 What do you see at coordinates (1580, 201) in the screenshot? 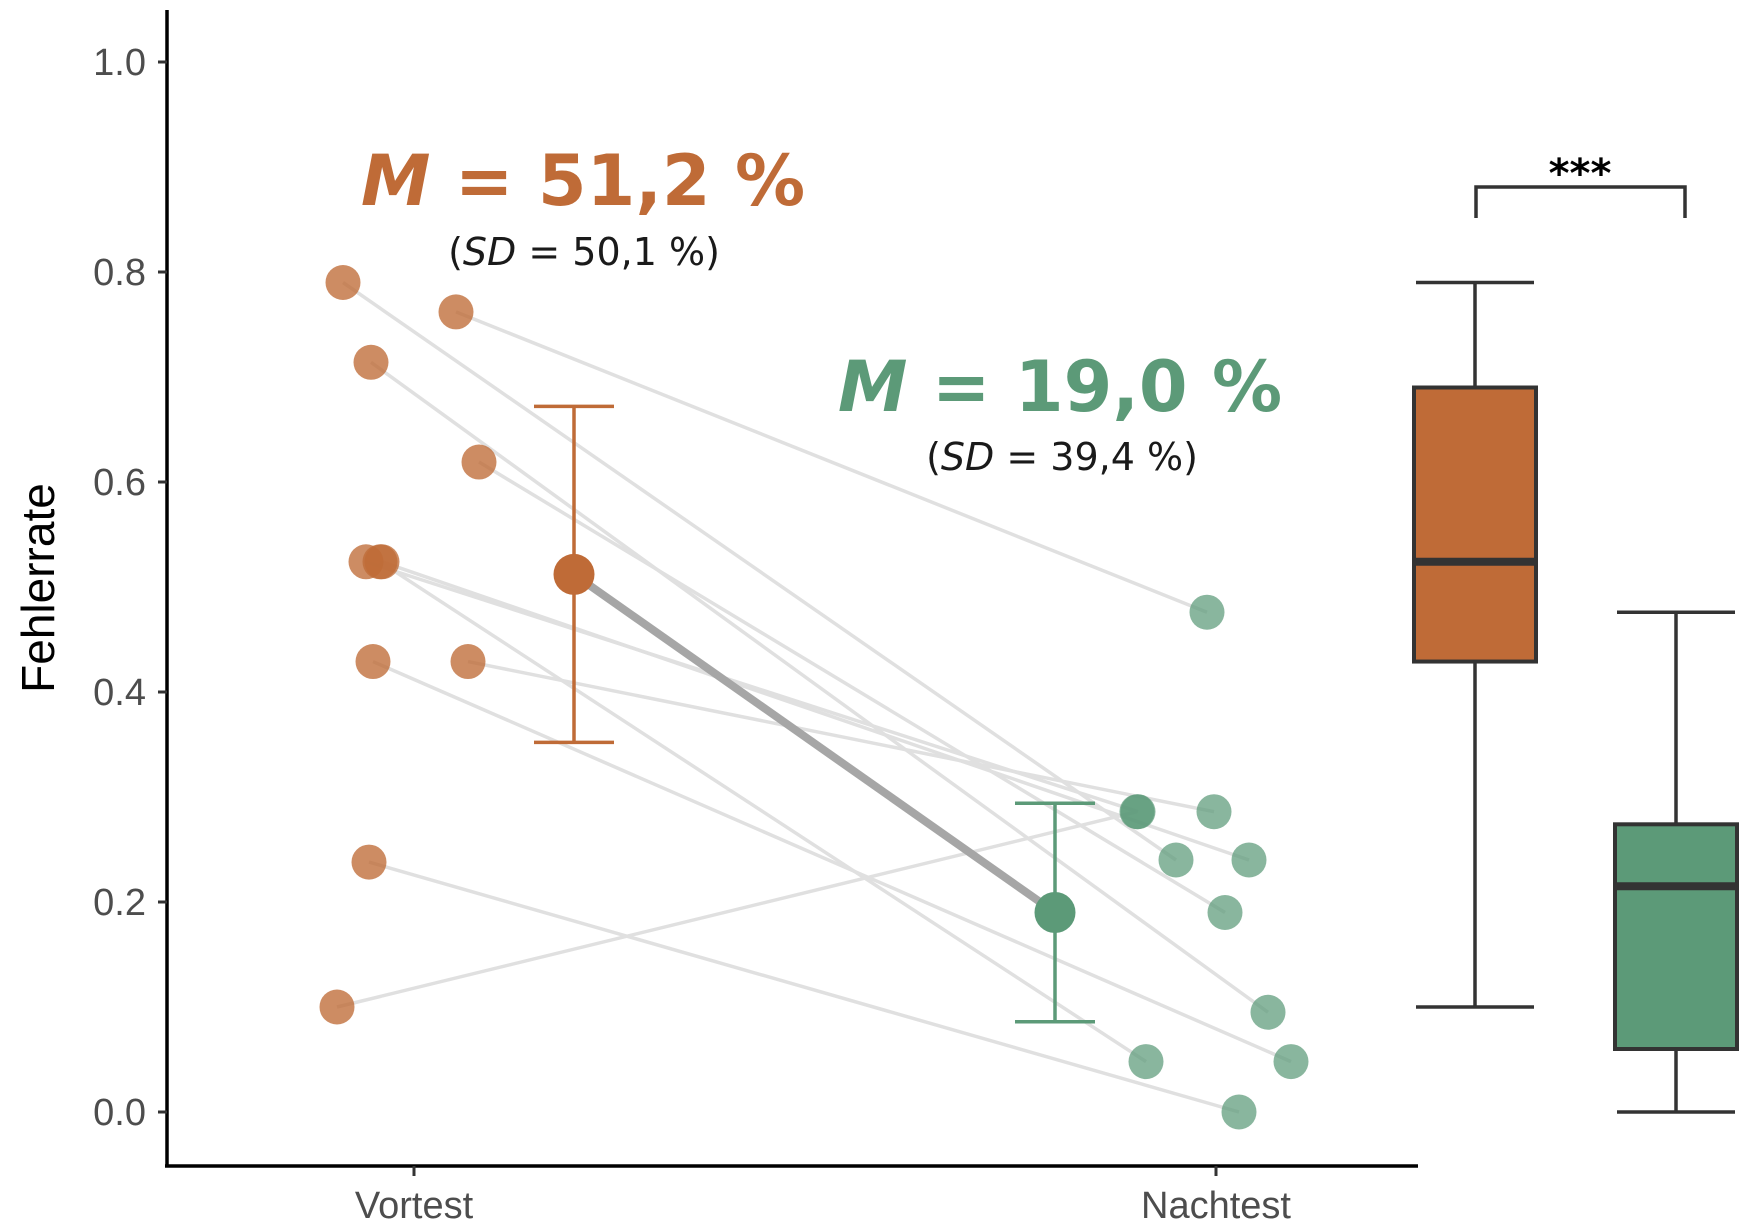
I see `significance-bracket-line` at bounding box center [1580, 201].